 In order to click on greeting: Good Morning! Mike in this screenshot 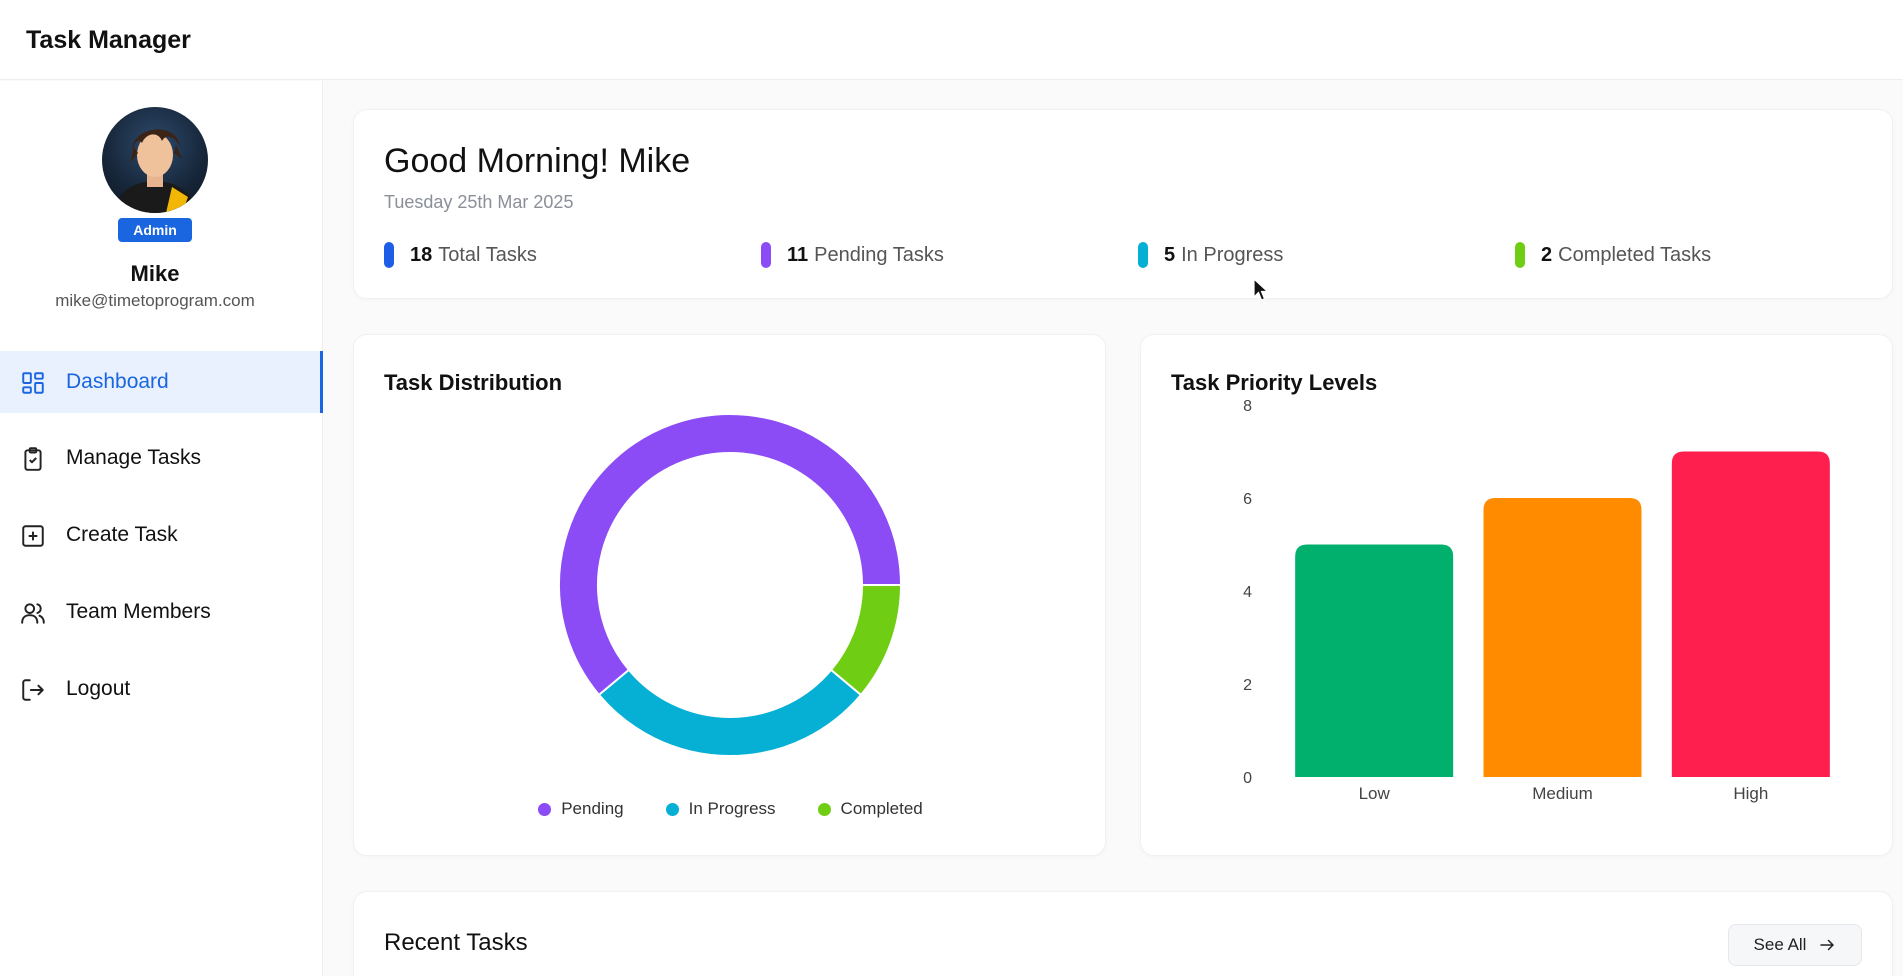, I will do `click(537, 161)`.